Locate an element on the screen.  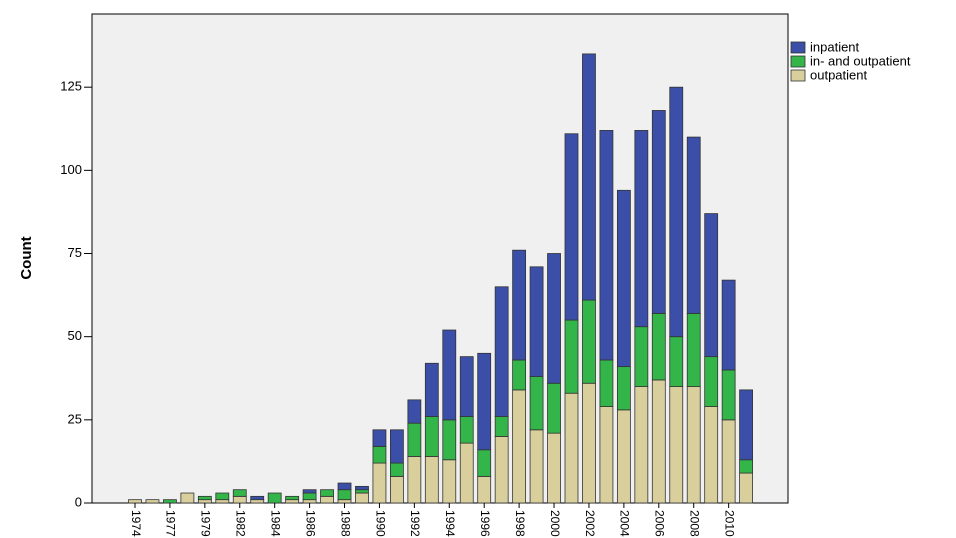
x-tick-label: 1992 is located at coordinates (415, 523).